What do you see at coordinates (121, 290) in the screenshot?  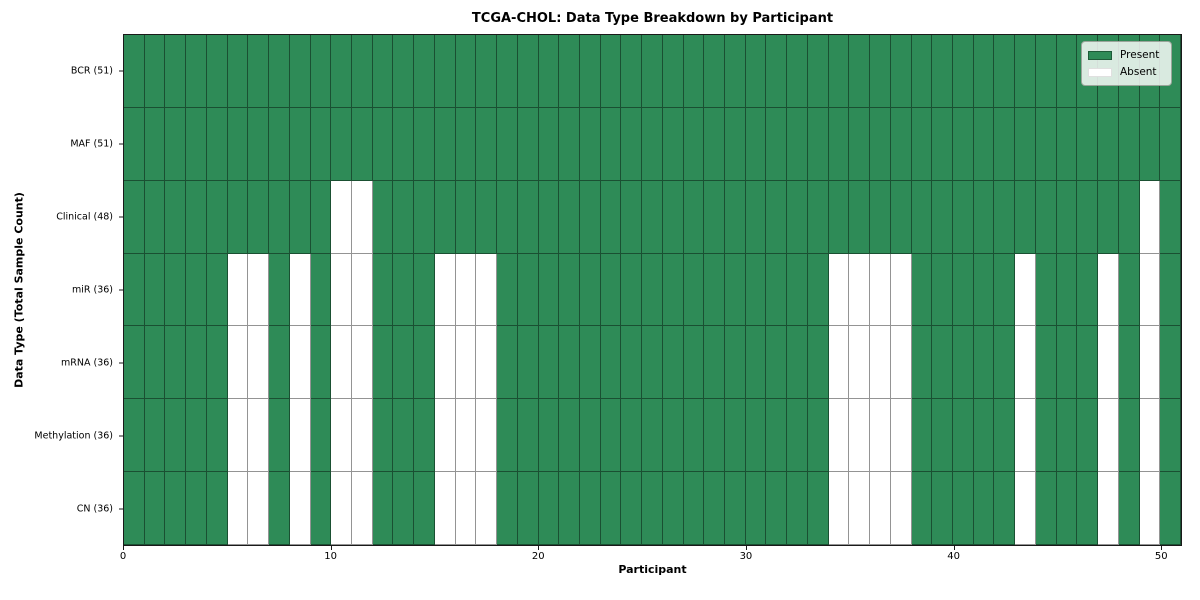 I see `y-axis-ticks` at bounding box center [121, 290].